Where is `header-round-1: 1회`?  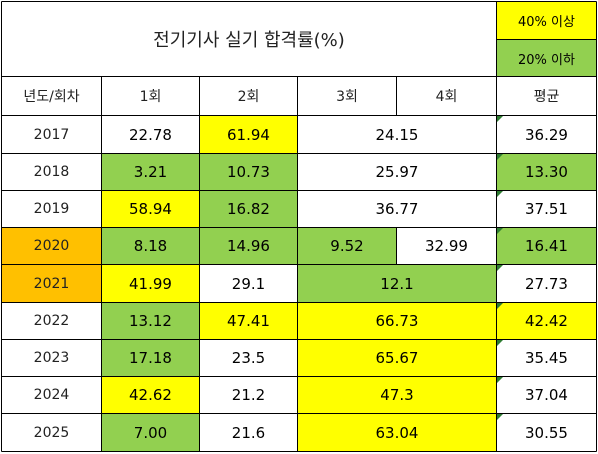
header-round-1: 1회 is located at coordinates (150, 97).